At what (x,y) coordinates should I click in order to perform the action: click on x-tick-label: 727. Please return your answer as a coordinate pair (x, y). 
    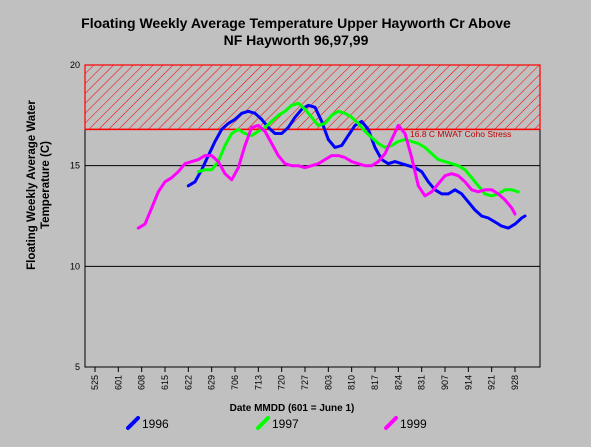
    Looking at the image, I should click on (305, 382).